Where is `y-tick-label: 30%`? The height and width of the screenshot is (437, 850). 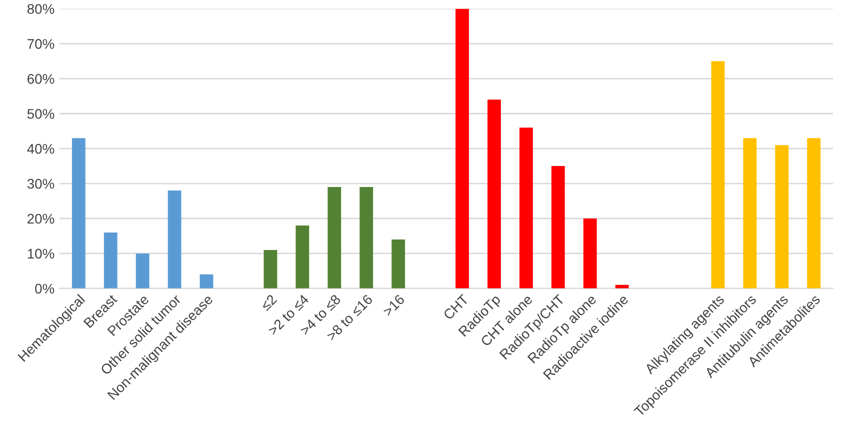 y-tick-label: 30% is located at coordinates (40, 183).